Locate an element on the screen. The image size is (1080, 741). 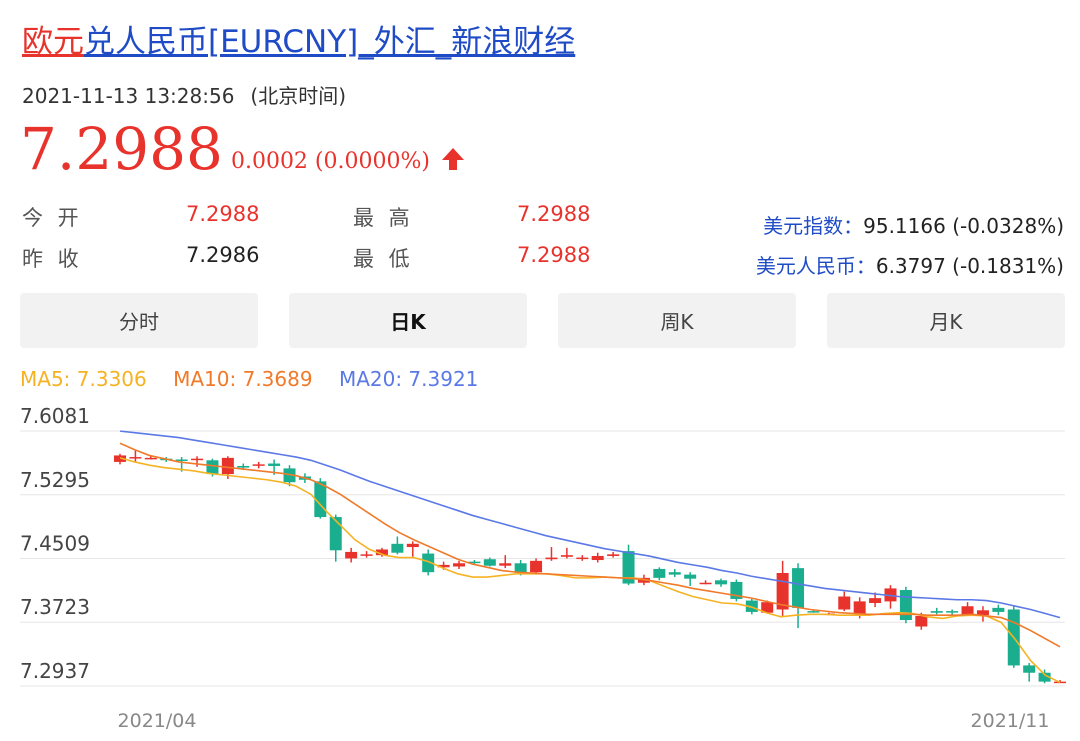
ma-legend: MA5: 7.3306 MA10: 7.3689 MA20: 7.3921 is located at coordinates (259, 379).